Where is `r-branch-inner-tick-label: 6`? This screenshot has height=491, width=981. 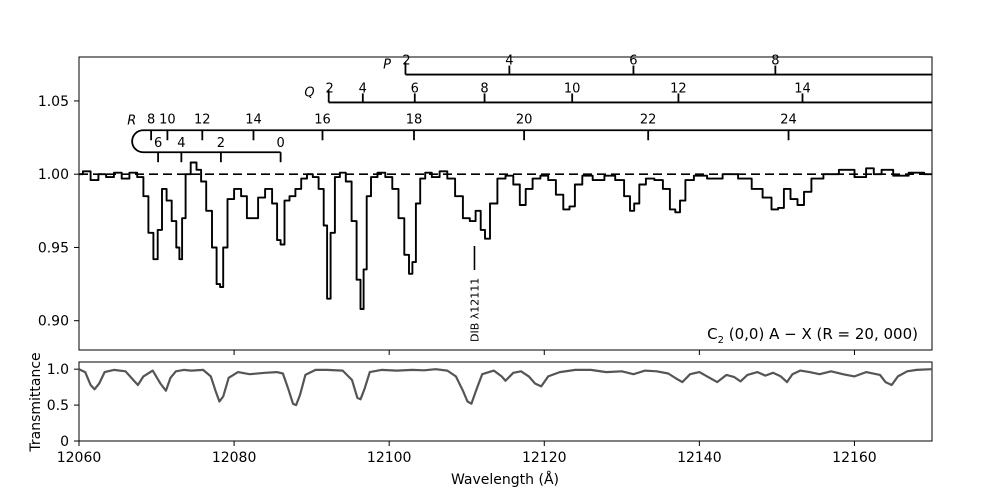 r-branch-inner-tick-label: 6 is located at coordinates (158, 143).